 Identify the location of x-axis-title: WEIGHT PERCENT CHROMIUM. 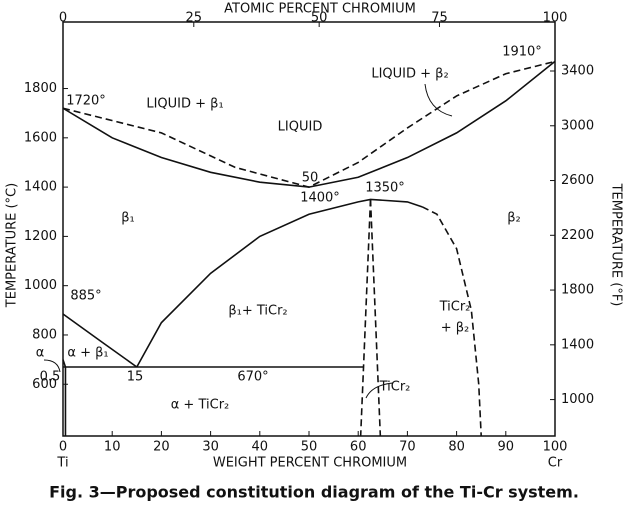
(310, 463).